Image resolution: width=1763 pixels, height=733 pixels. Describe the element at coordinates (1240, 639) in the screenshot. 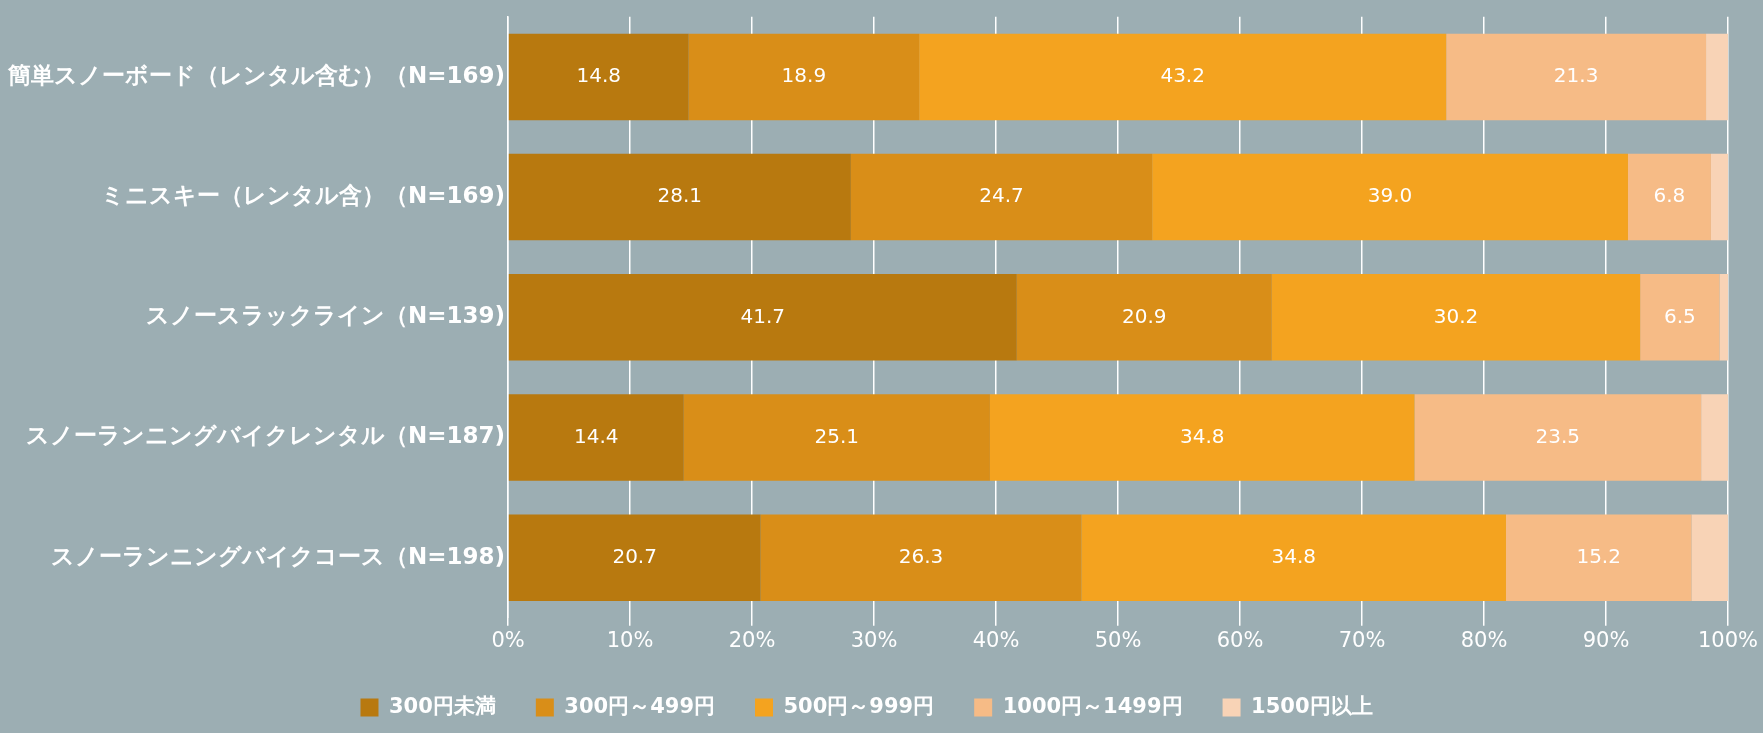

I see `x-tick-label: 60%` at that location.